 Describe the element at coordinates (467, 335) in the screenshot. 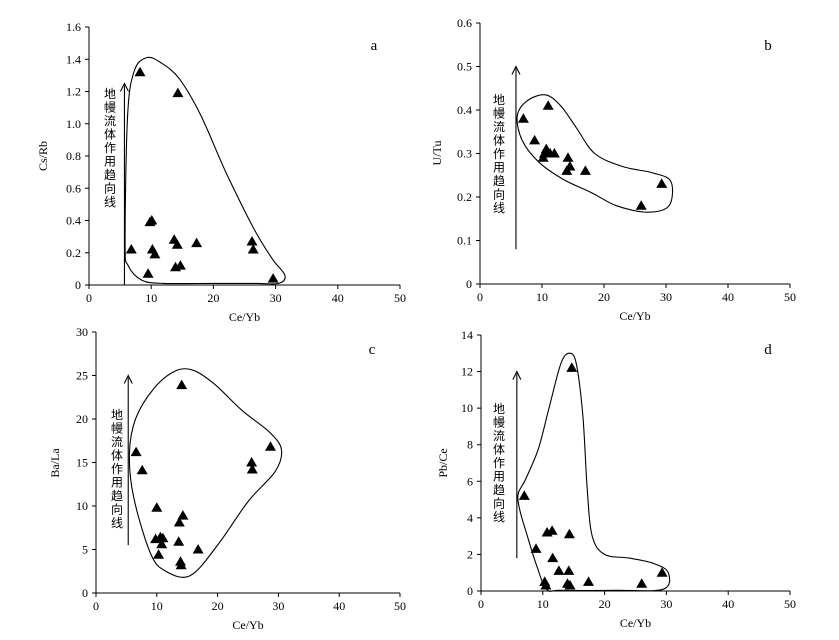

I see `y-tick-label: 14` at that location.